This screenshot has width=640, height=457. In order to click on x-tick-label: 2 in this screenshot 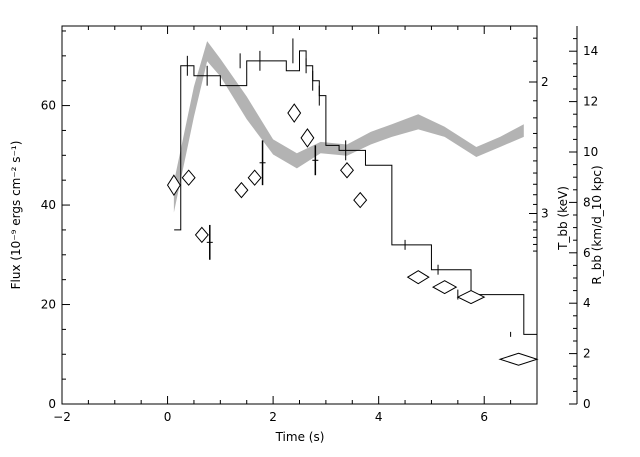, I will do `click(273, 417)`.